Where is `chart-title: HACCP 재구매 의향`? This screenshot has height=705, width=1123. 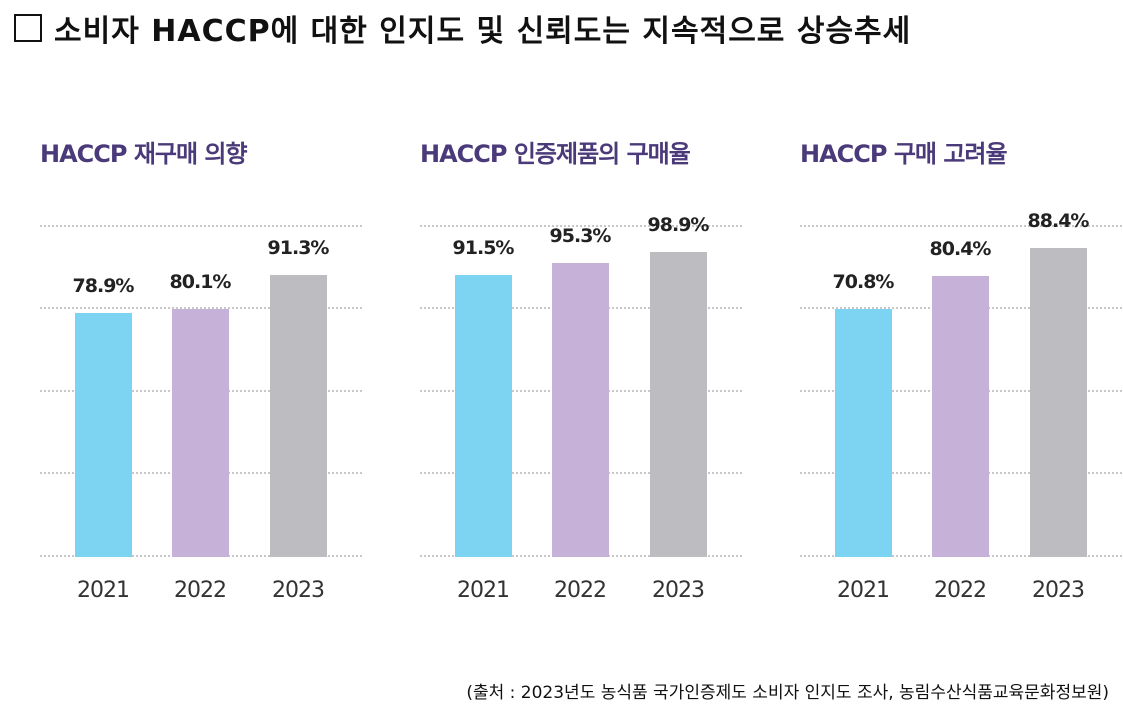 chart-title: HACCP 재구매 의향 is located at coordinates (144, 154).